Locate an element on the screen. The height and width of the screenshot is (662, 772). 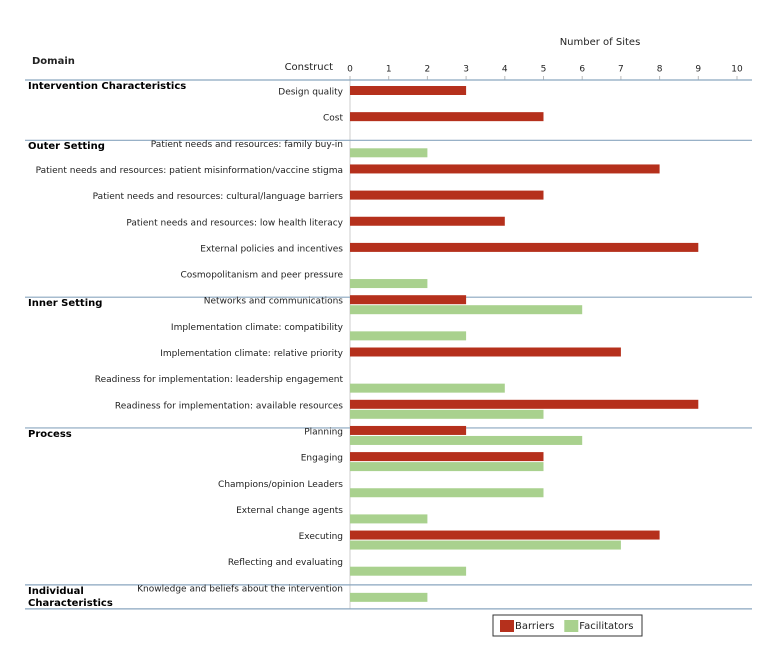
x-tick-label: 7 is located at coordinates (621, 70).